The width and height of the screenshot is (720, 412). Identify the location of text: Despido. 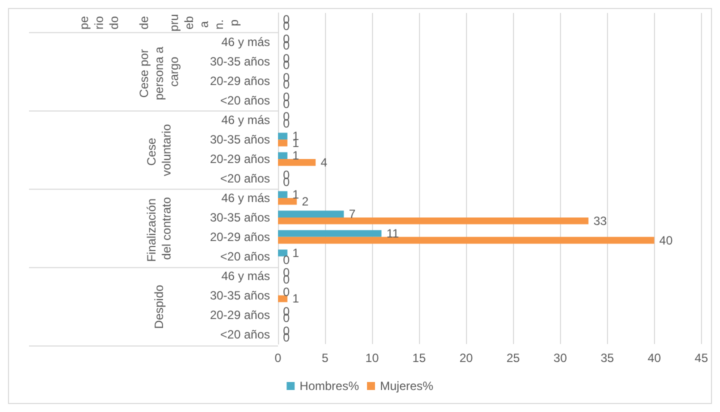
(159, 306).